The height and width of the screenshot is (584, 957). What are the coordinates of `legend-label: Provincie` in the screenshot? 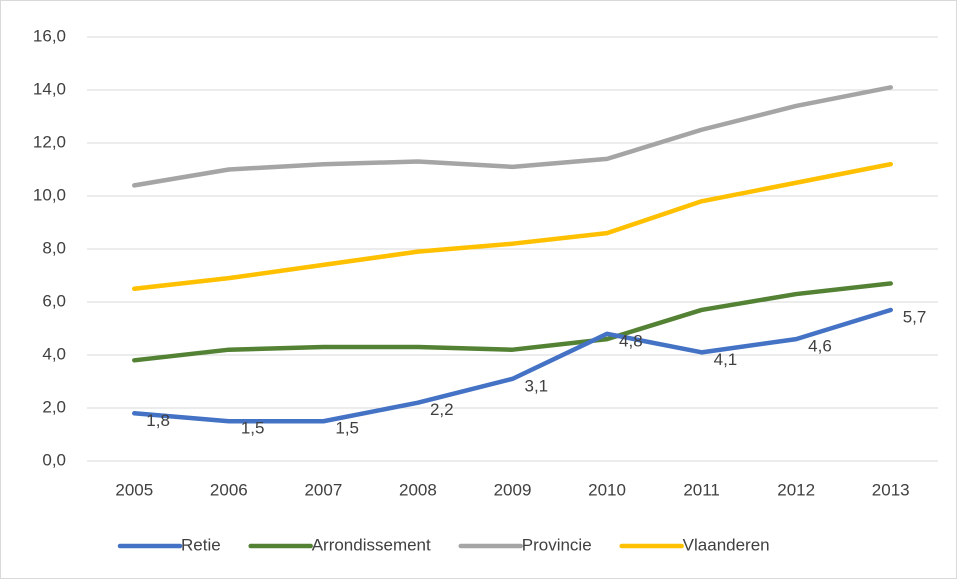 It's located at (557, 544).